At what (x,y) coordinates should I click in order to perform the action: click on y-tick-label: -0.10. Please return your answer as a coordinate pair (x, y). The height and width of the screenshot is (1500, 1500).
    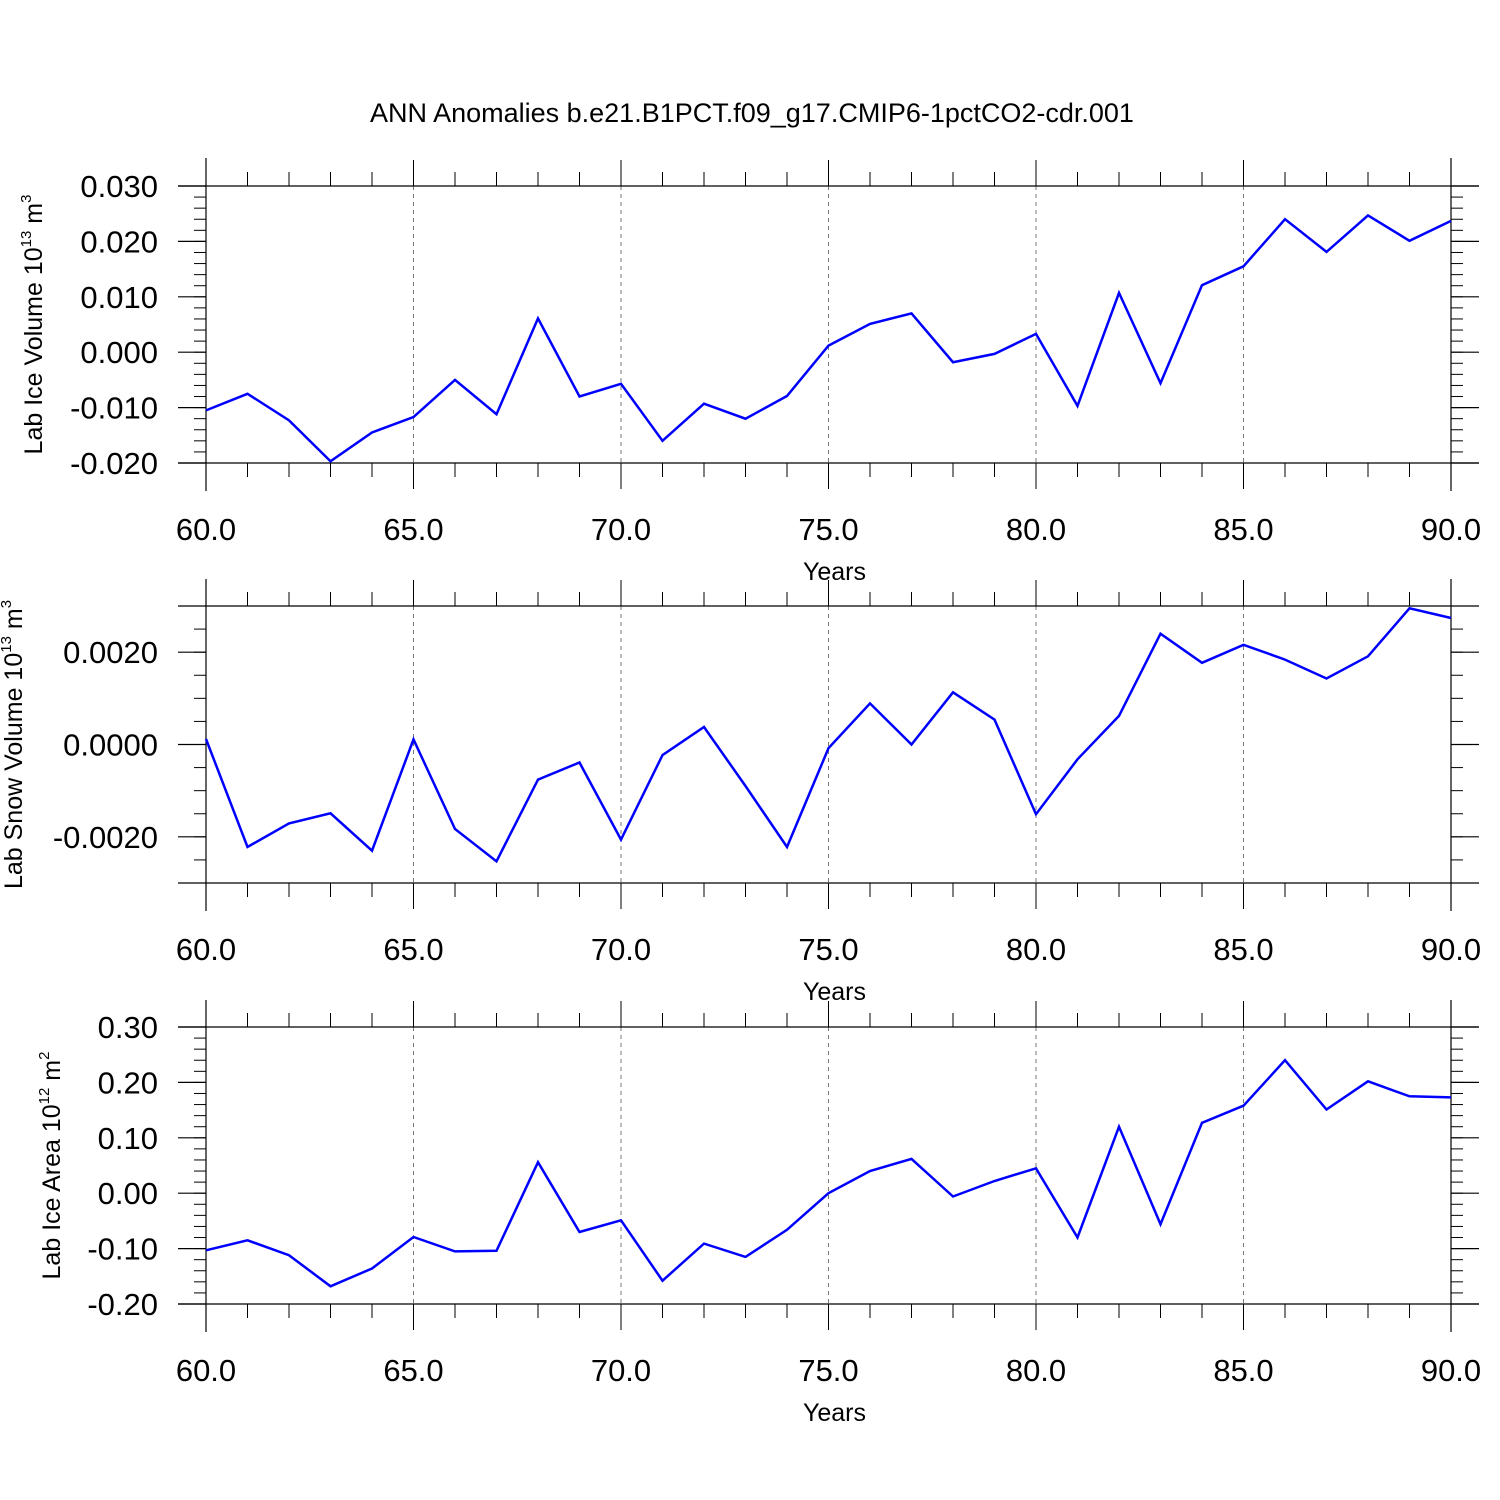
    Looking at the image, I should click on (122, 1249).